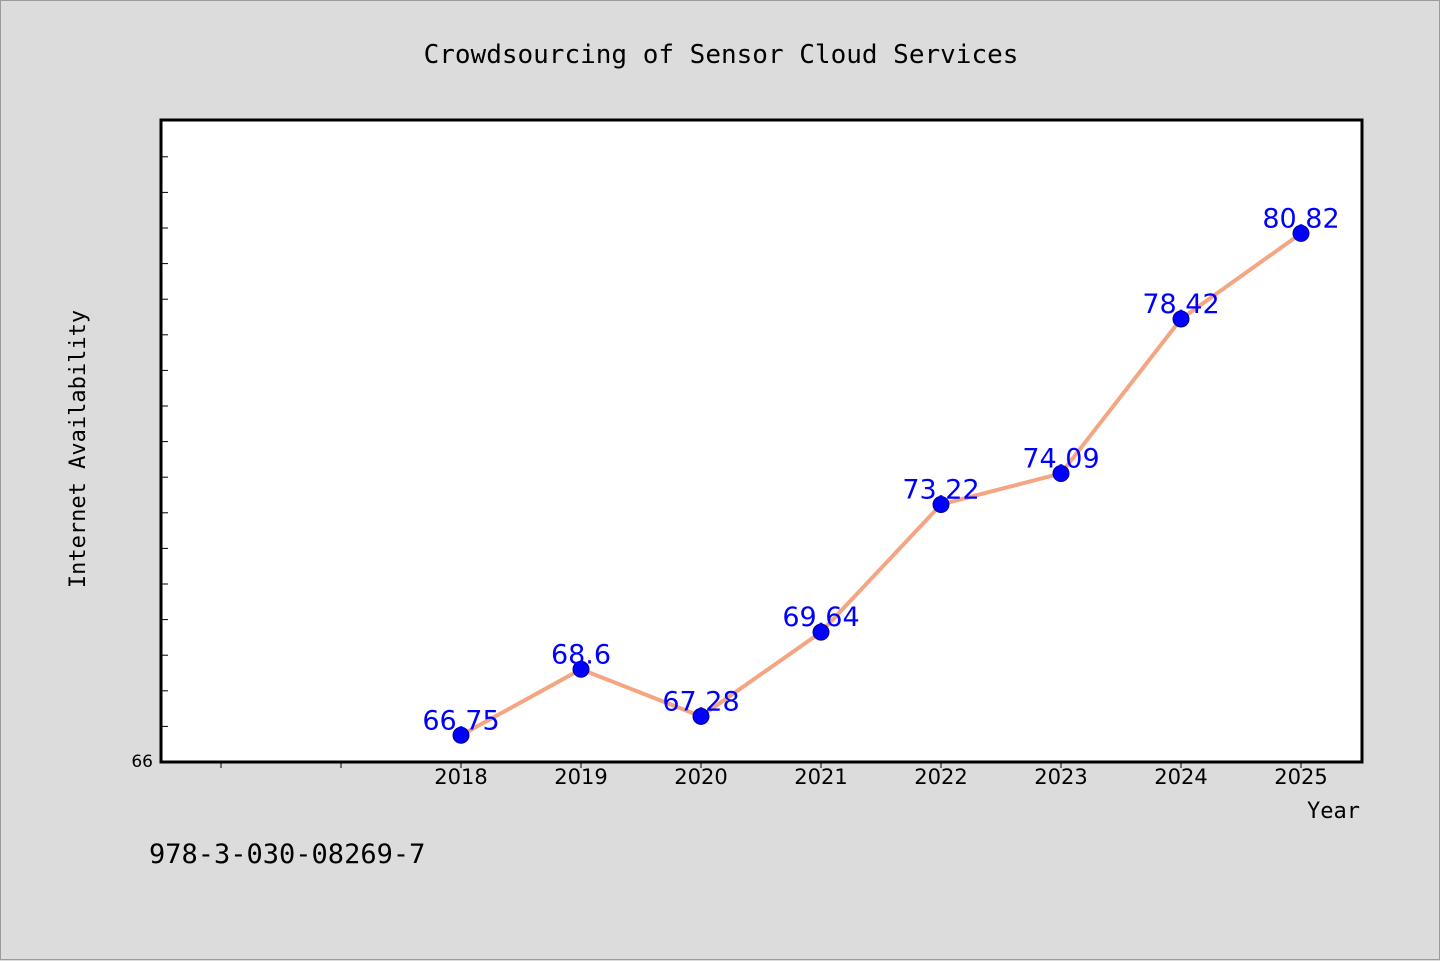 This screenshot has width=1440, height=961. I want to click on data-label: 67.28, so click(700, 701).